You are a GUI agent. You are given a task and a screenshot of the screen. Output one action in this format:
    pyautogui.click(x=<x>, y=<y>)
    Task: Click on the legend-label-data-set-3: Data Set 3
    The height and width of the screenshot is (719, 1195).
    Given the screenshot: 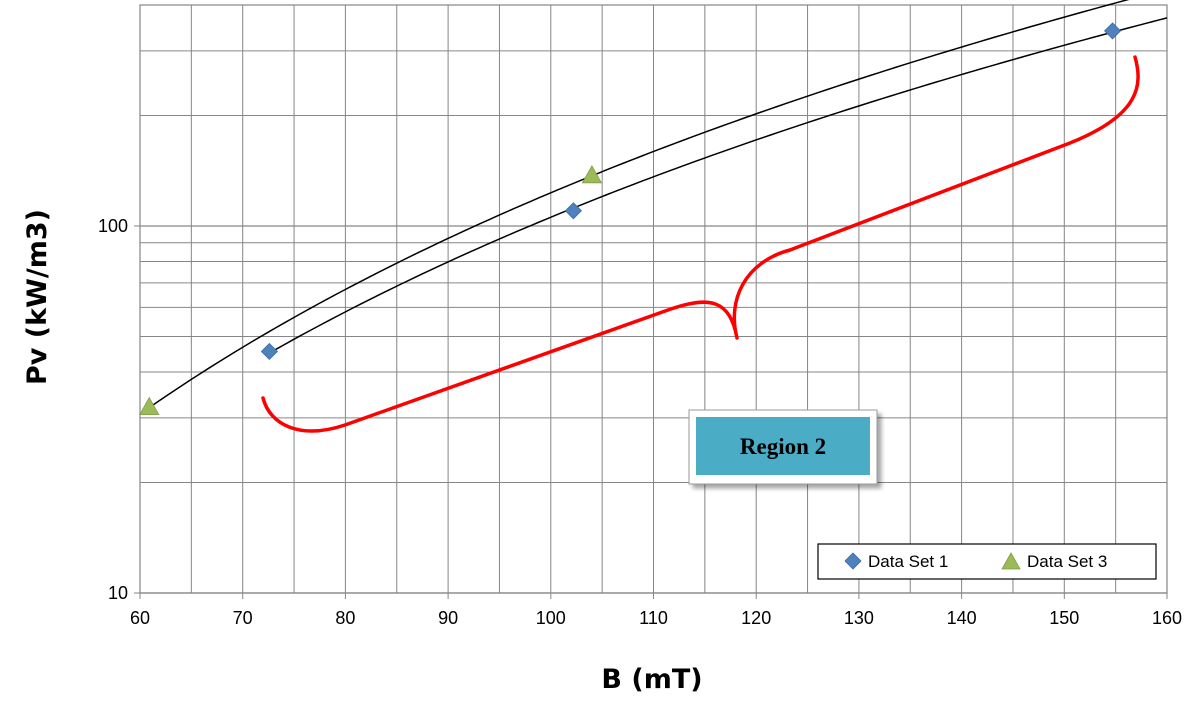 What is the action you would take?
    pyautogui.click(x=1067, y=561)
    